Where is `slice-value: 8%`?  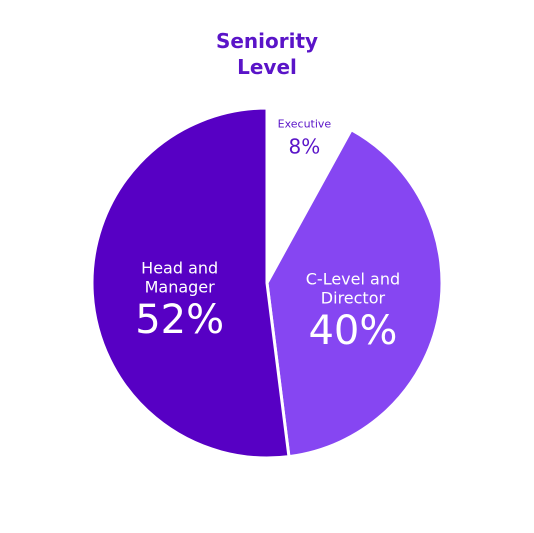
slice-value: 8% is located at coordinates (304, 146).